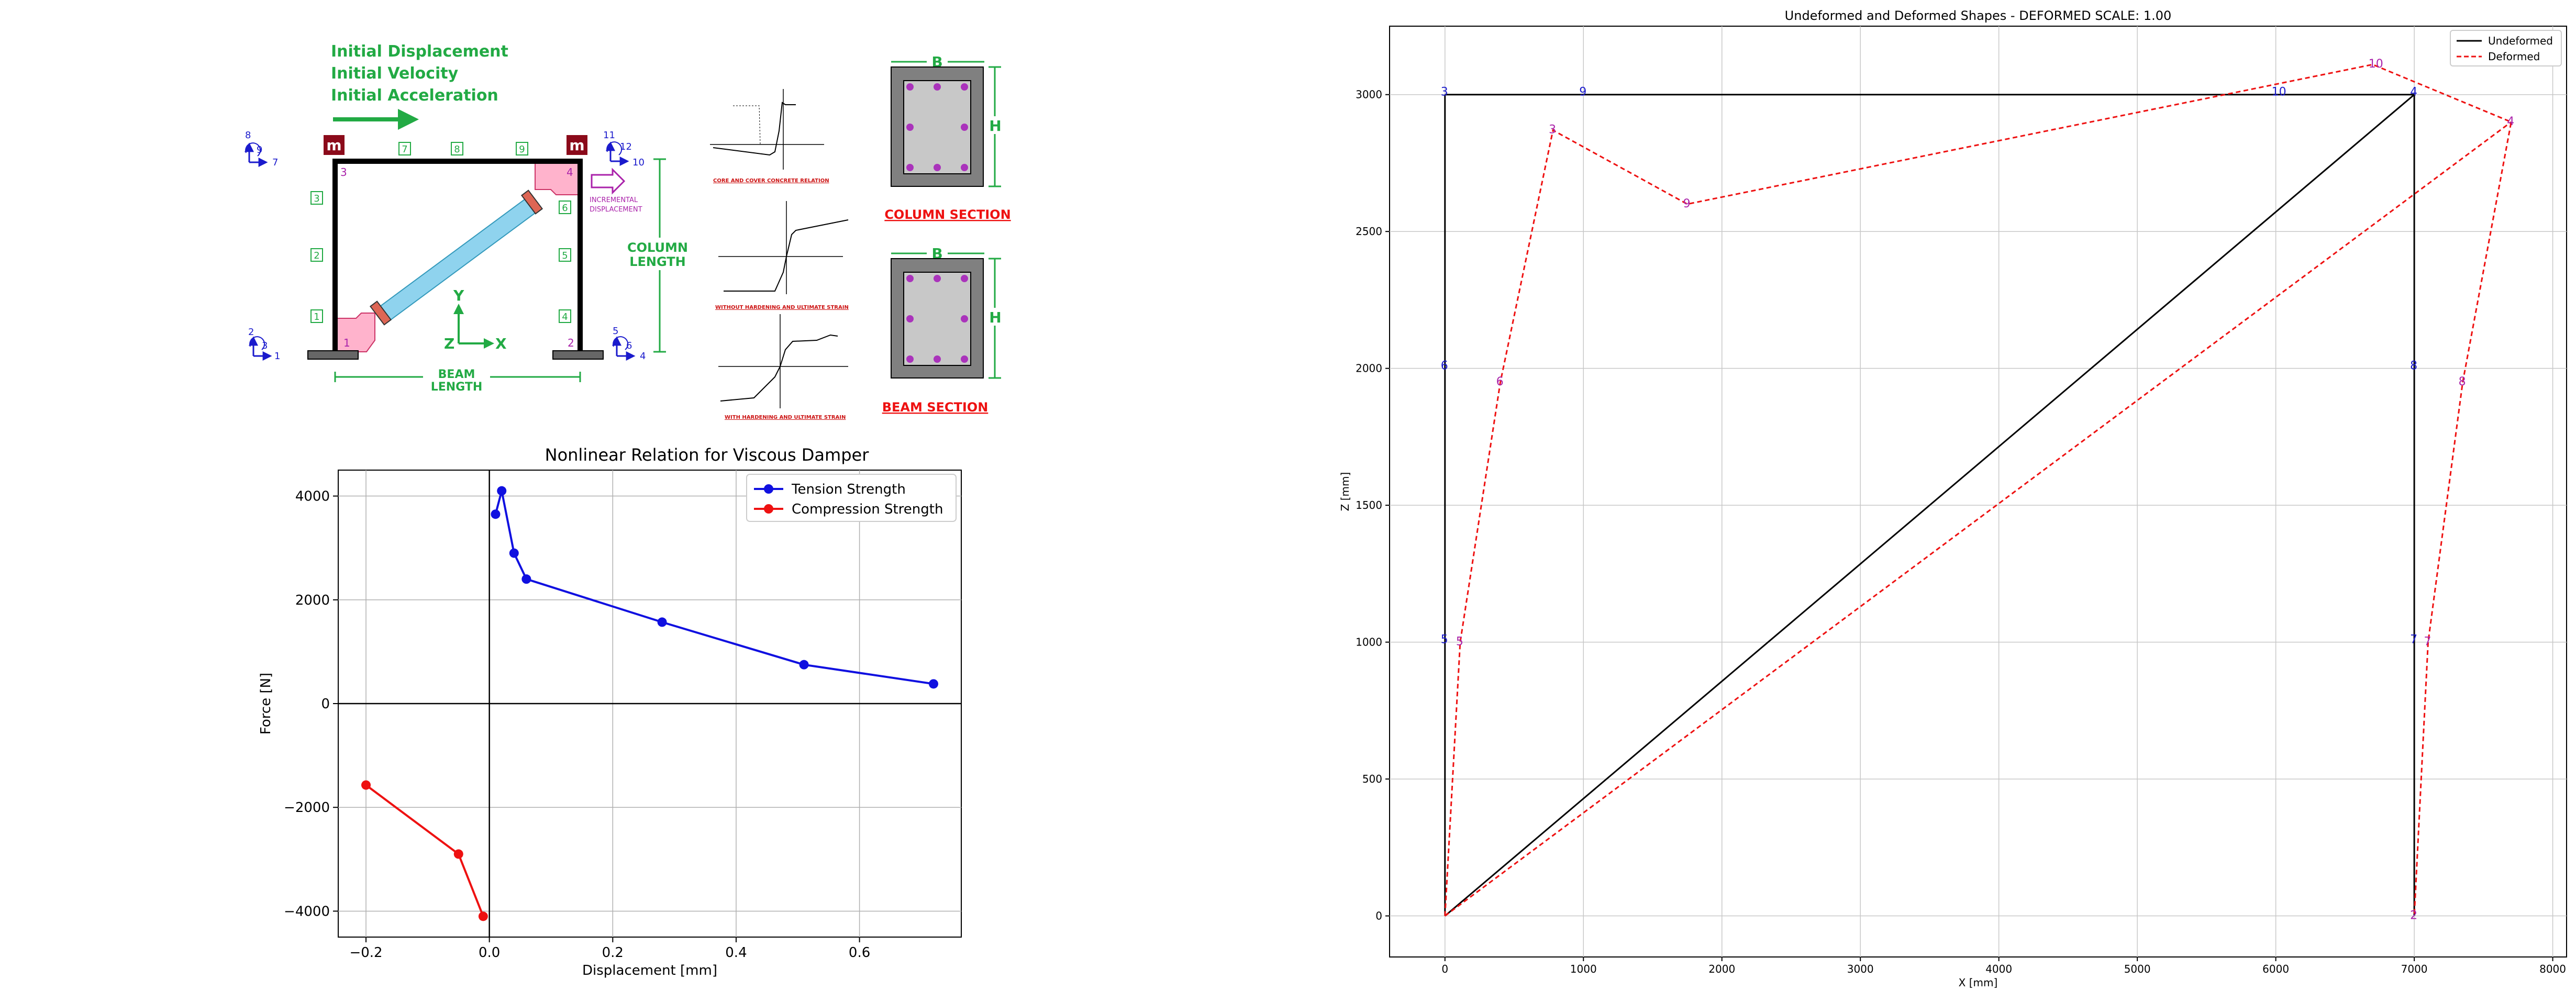  What do you see at coordinates (344, 172) in the screenshot?
I see `node-label-3: 3` at bounding box center [344, 172].